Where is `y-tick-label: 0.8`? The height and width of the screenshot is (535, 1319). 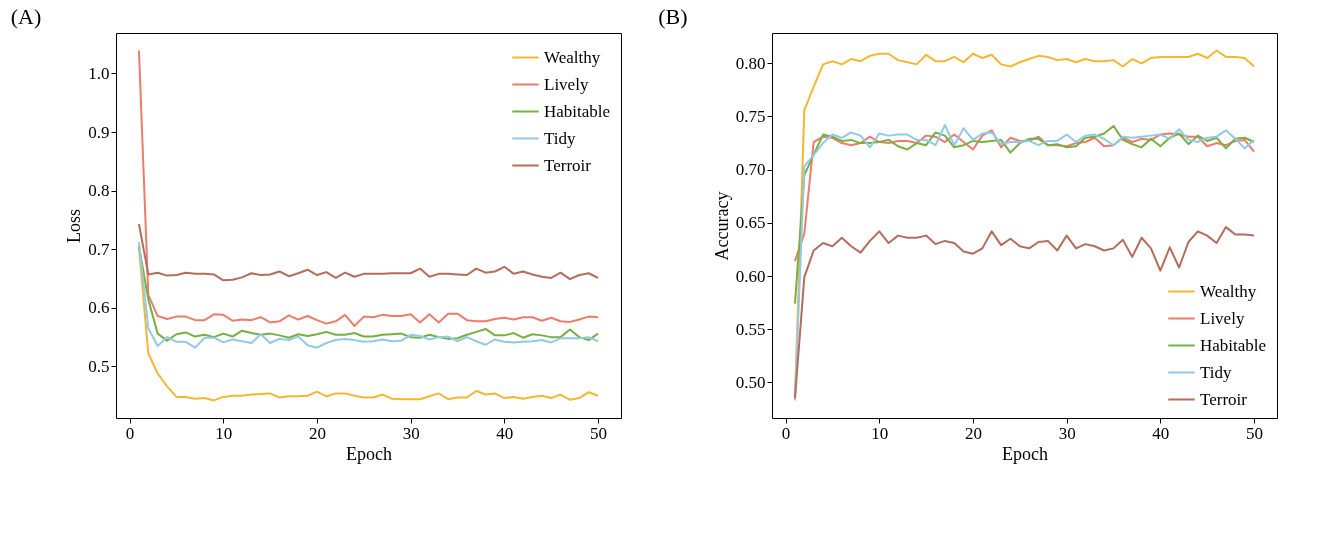 y-tick-label: 0.8 is located at coordinates (99, 191).